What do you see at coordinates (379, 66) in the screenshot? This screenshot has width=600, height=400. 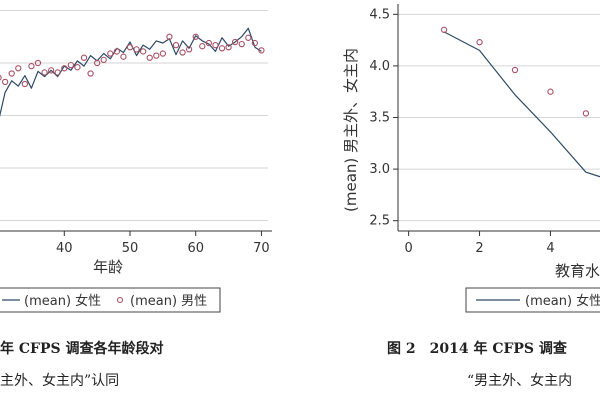 I see `right-y-tick-label: 4.0` at bounding box center [379, 66].